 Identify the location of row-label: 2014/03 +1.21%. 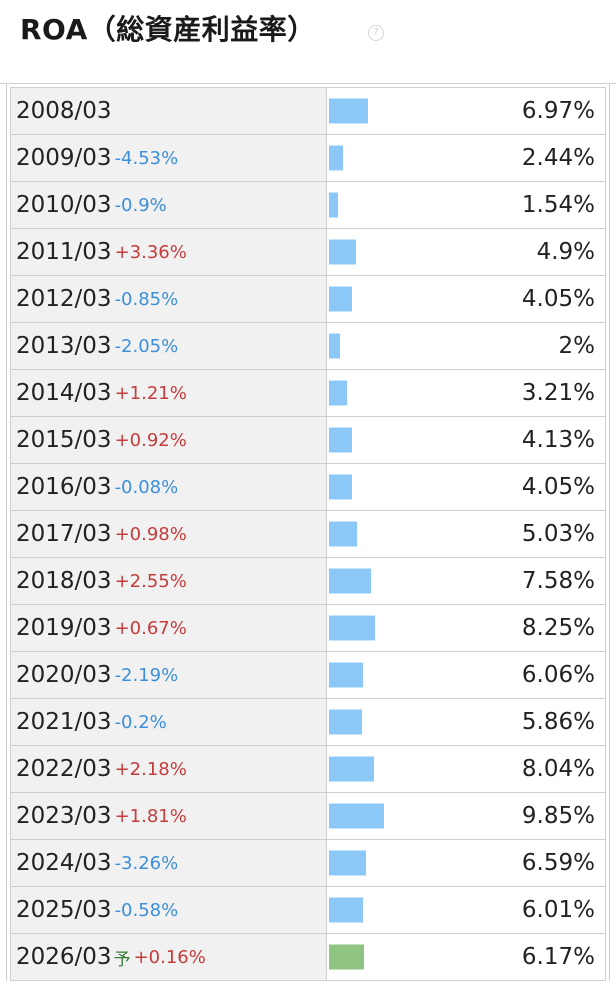
(169, 393).